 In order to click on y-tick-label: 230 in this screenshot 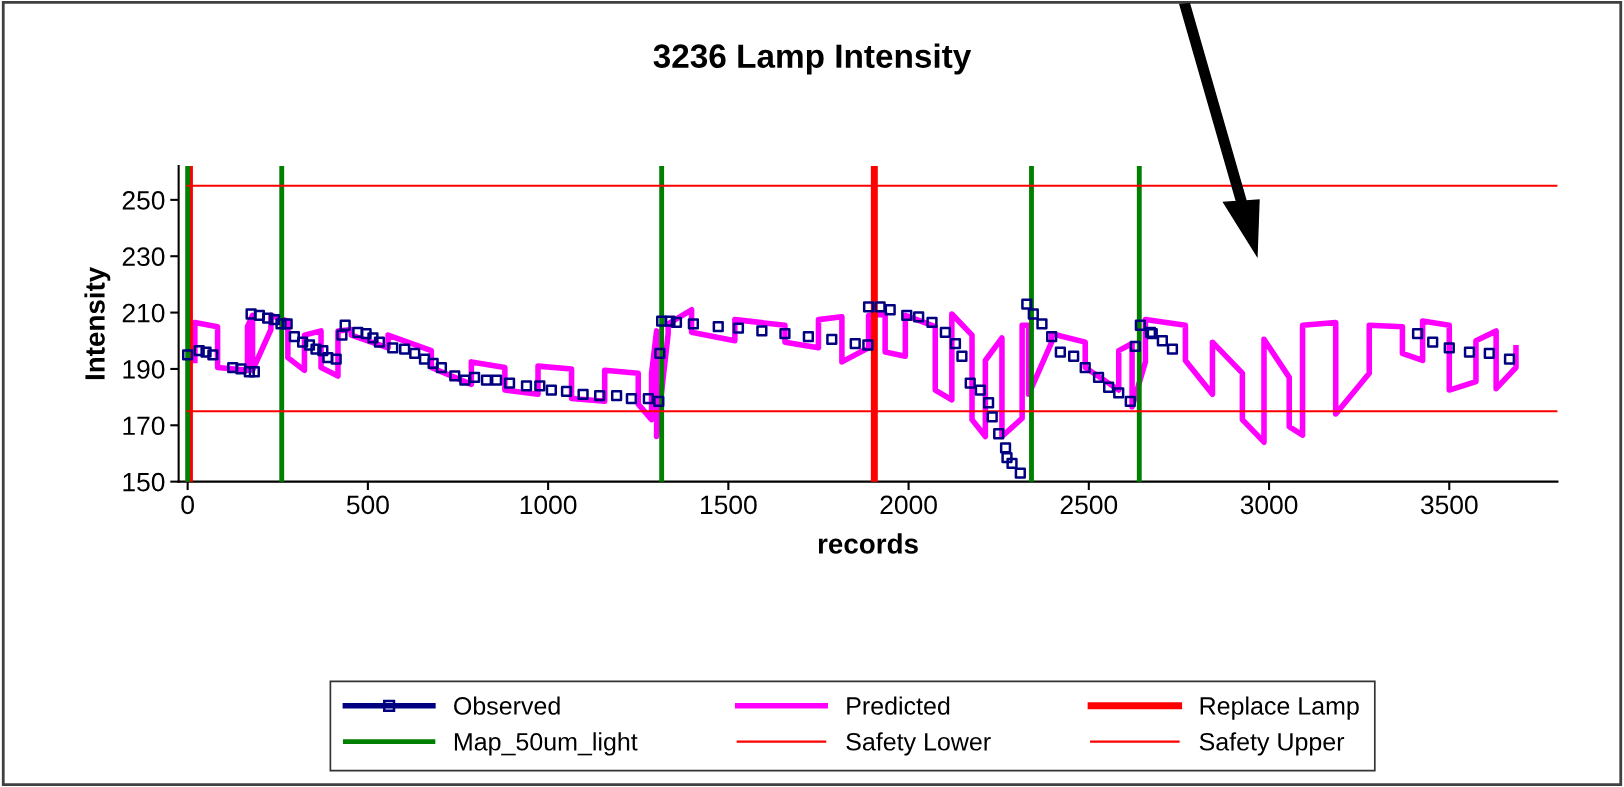, I will do `click(143, 257)`.